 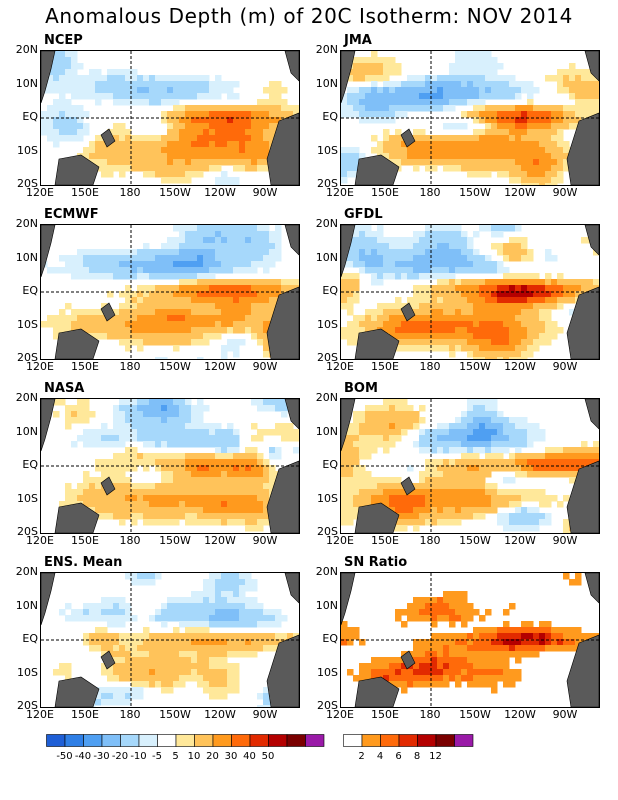 What do you see at coordinates (327, 183) in the screenshot?
I see `lat-tick-label: 20S` at bounding box center [327, 183].